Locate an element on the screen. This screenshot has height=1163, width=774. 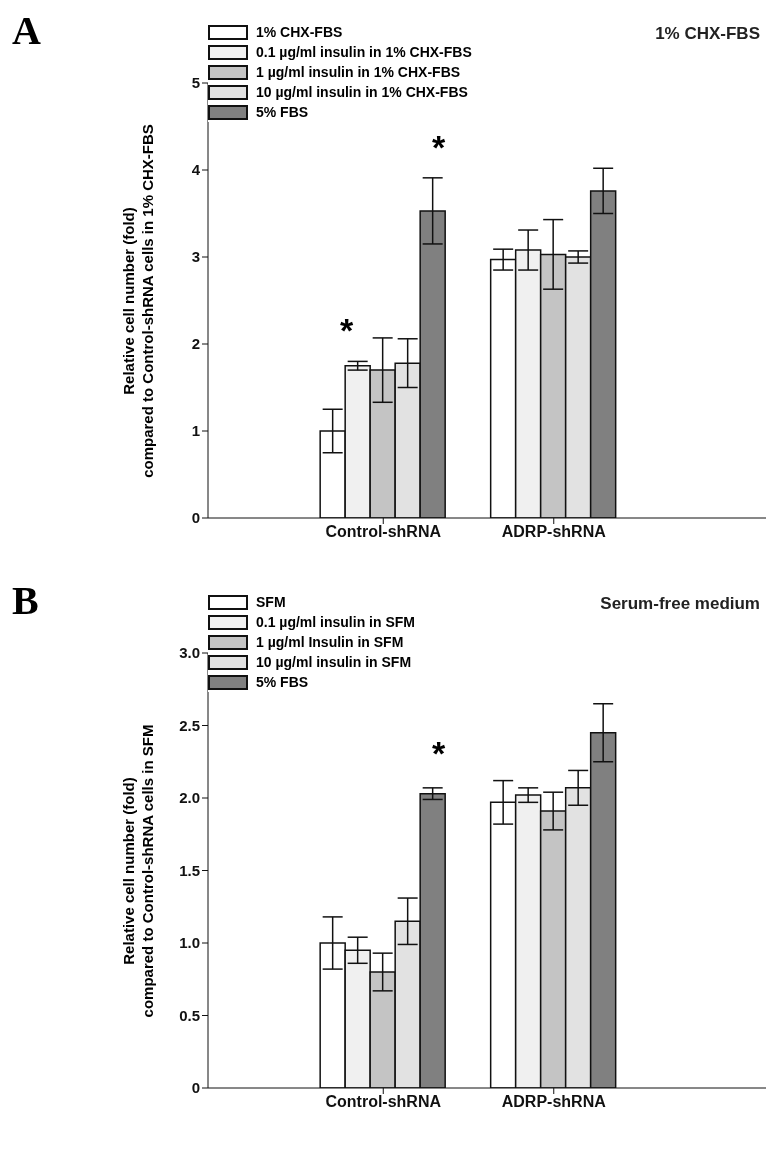
y-tick-label: 1.0 is located at coordinates (189, 943).